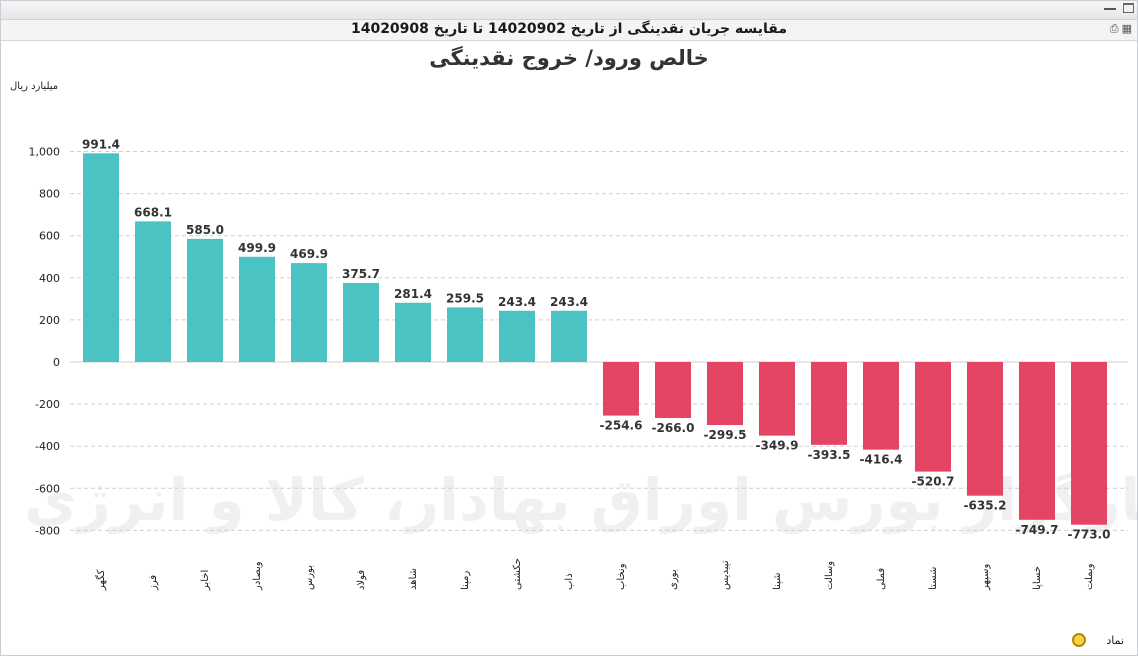  What do you see at coordinates (47, 488) in the screenshot?
I see `y-tick-label: -600` at bounding box center [47, 488].